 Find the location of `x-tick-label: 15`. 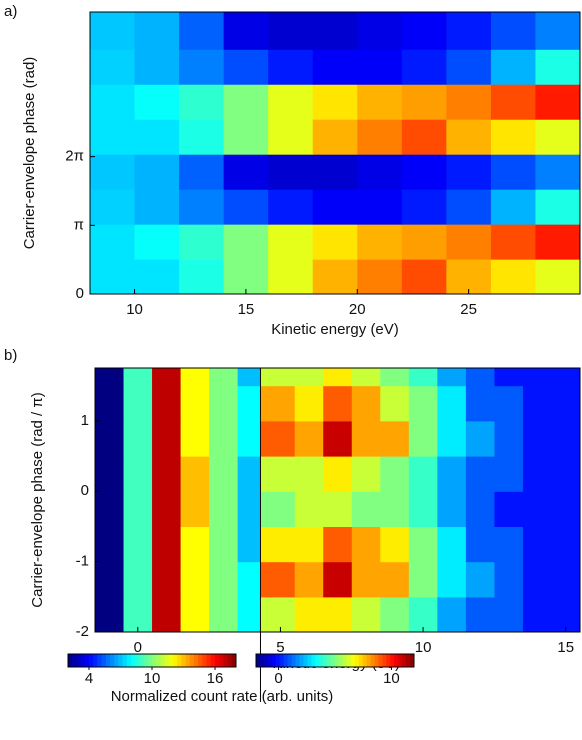

x-tick-label: 15 is located at coordinates (246, 309).